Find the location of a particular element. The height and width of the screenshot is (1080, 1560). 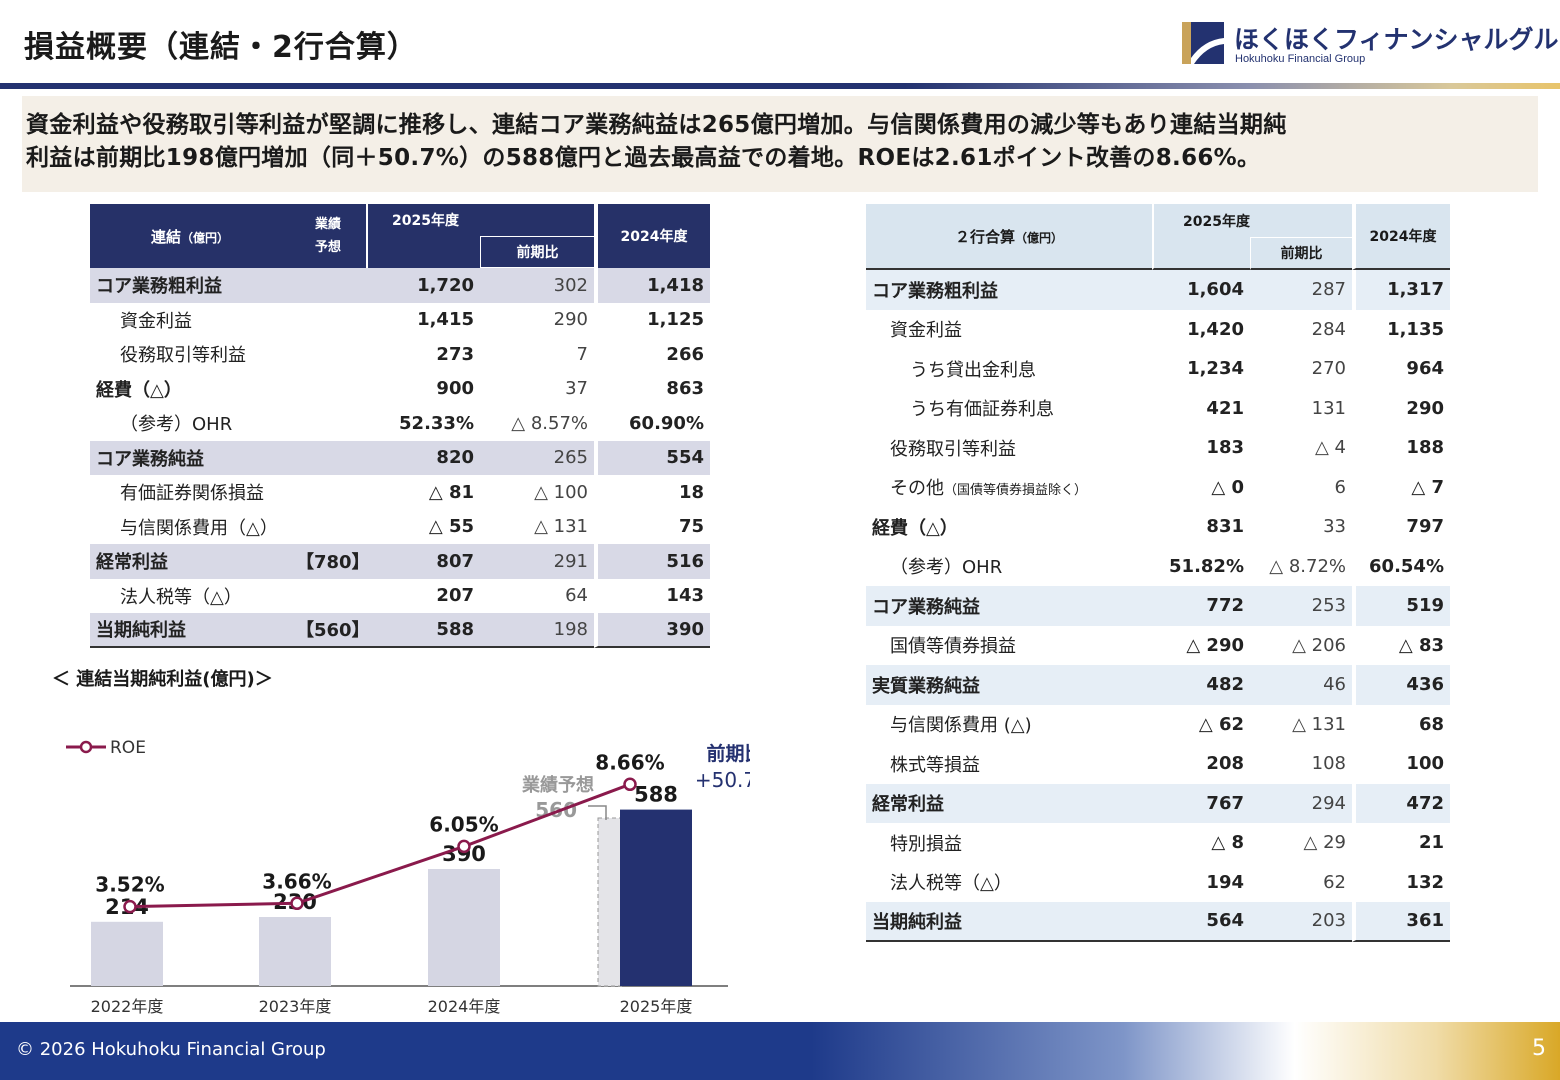

row-label: 実質業務純益 is located at coordinates (1009, 685).